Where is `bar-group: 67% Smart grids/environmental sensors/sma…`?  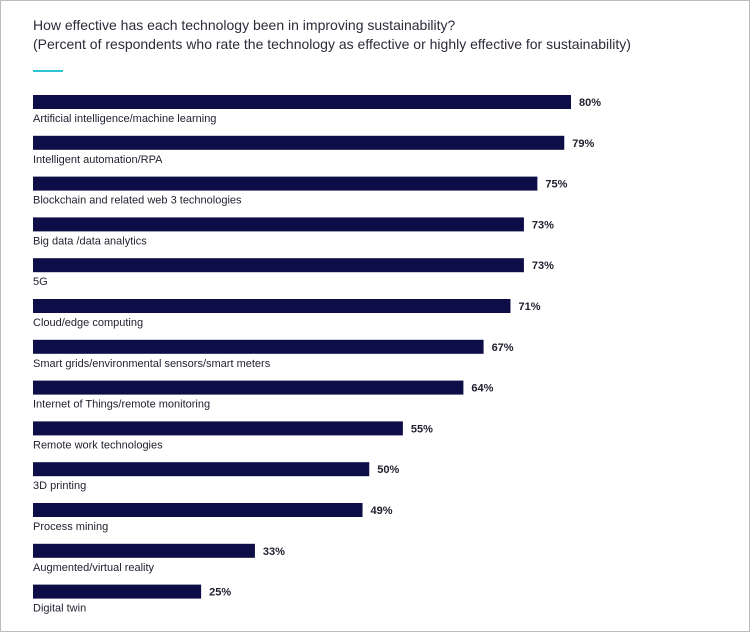
bar-group: 67% Smart grids/environmental sensors/sma… is located at coordinates (273, 354).